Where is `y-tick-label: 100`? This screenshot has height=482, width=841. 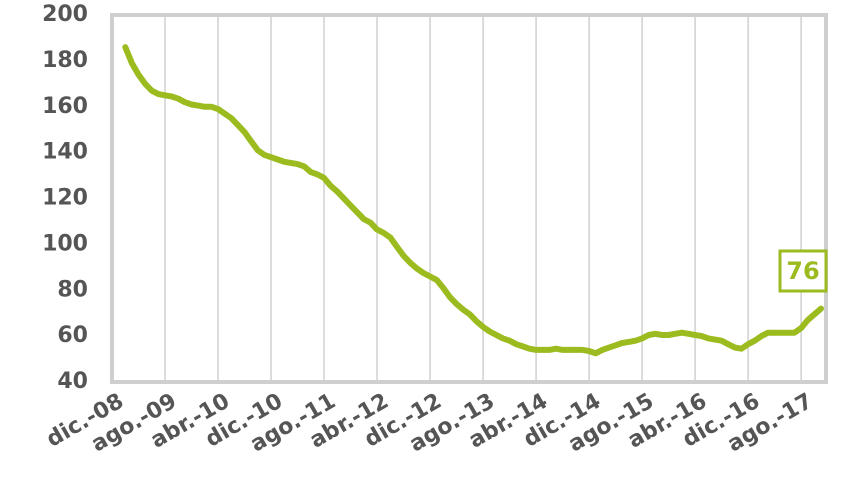
y-tick-label: 100 is located at coordinates (65, 243).